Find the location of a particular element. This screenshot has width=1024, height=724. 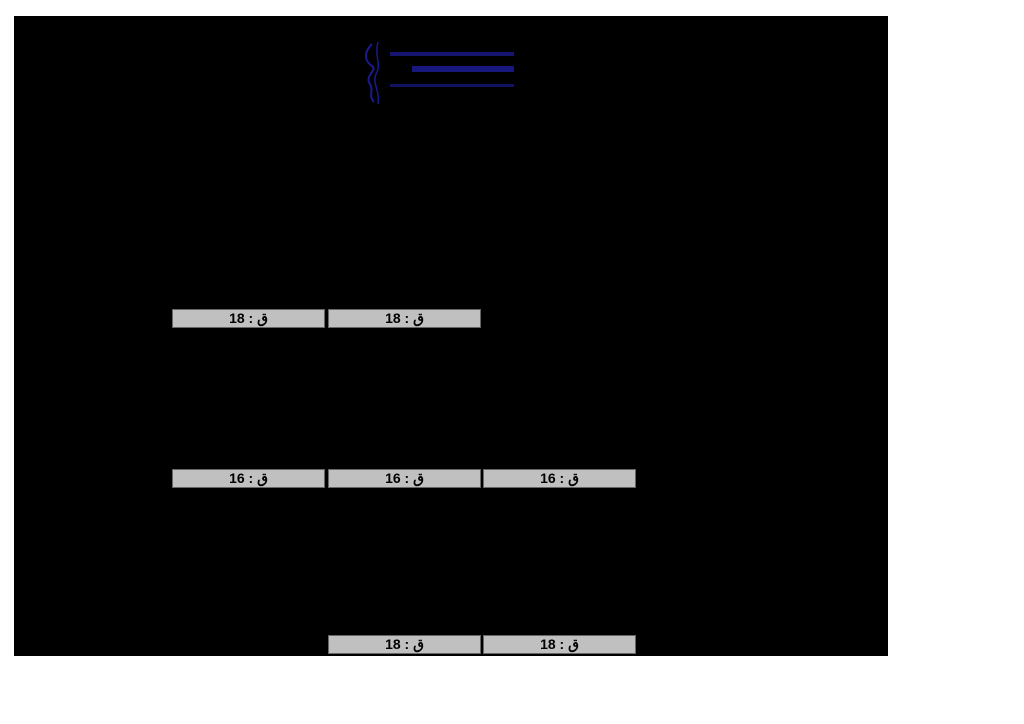

university-logo is located at coordinates (439, 73).